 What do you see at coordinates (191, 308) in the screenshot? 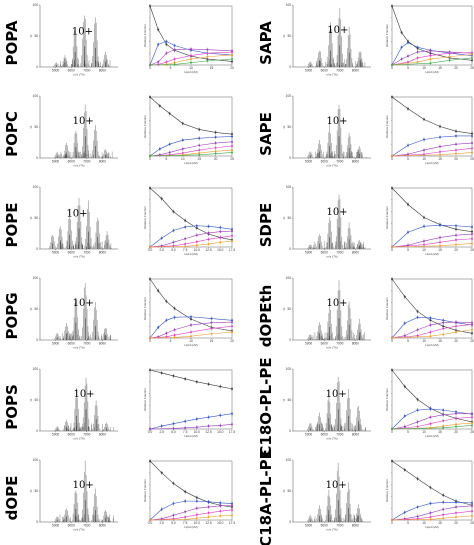
I see `fraction-frame` at bounding box center [191, 308].